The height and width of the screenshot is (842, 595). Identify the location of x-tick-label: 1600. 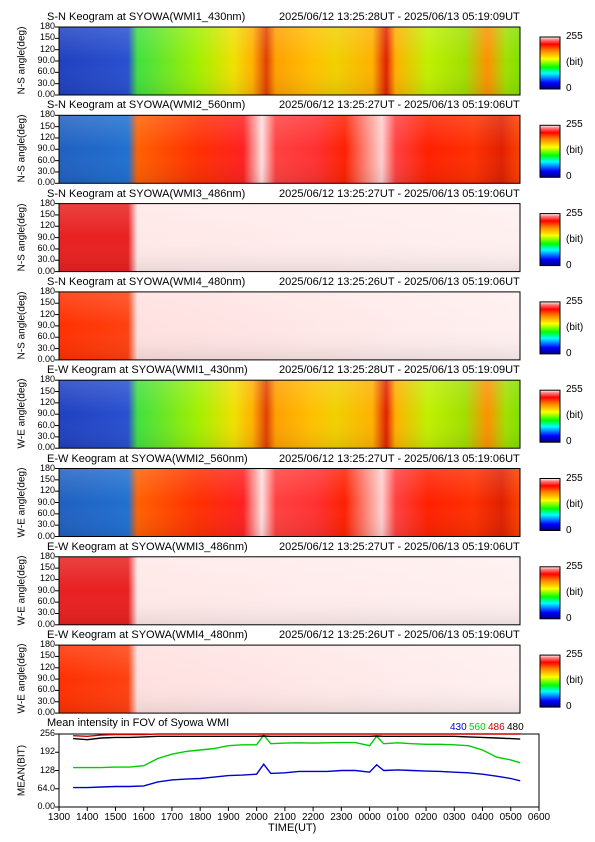
(143, 817).